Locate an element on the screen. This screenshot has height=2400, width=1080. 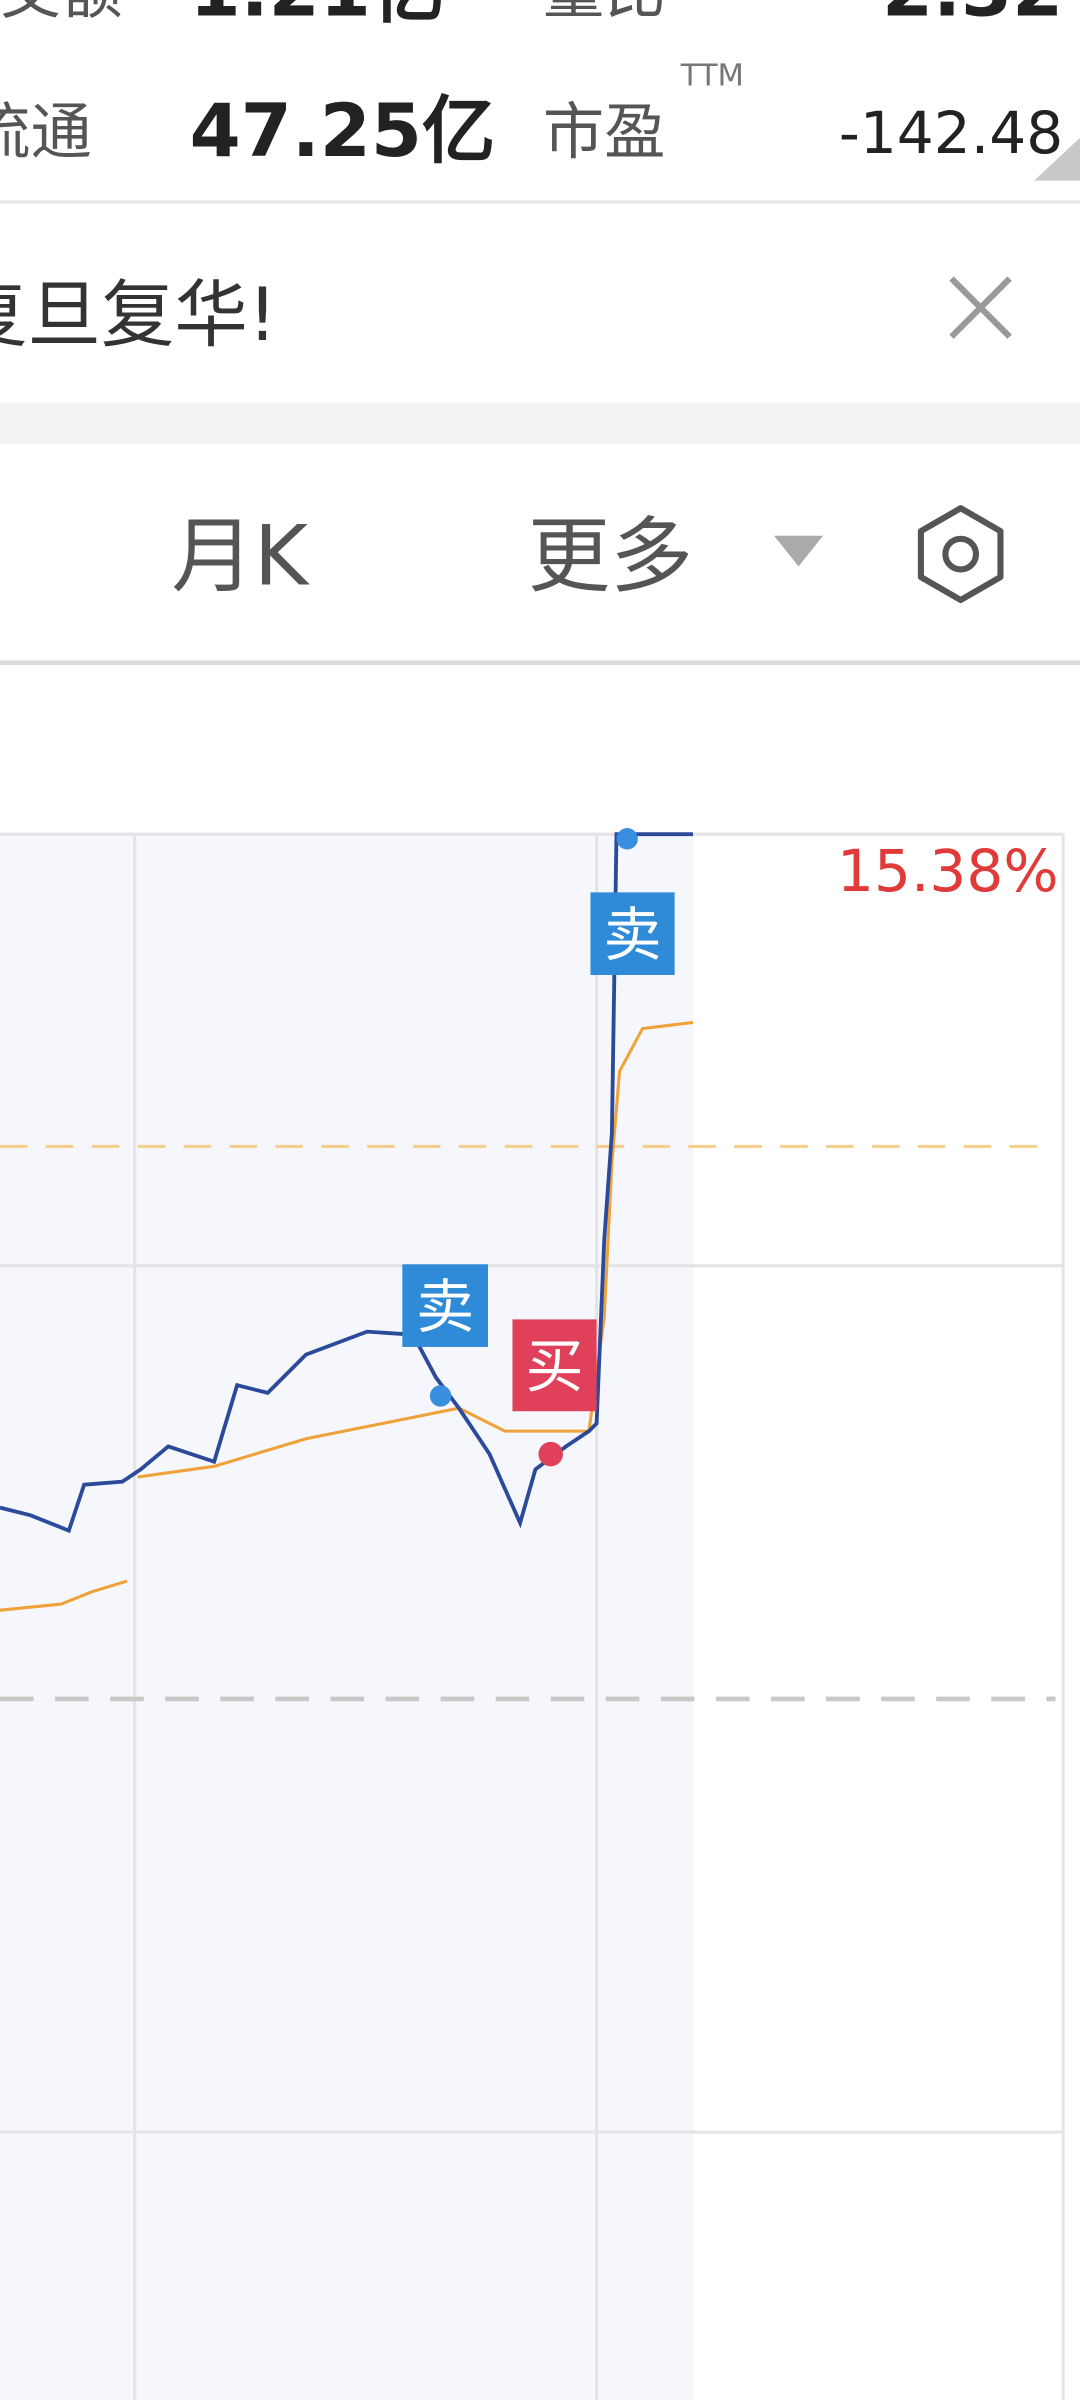
change-label: 15.38% is located at coordinates (948, 871).